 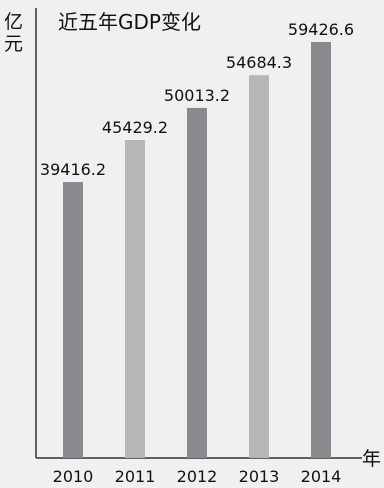 I want to click on x-tick-label-2010: 2010, so click(x=73, y=476).